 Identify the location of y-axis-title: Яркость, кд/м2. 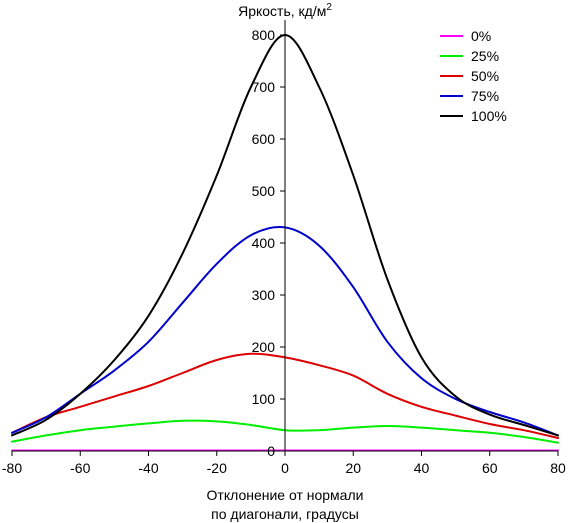
(285, 10).